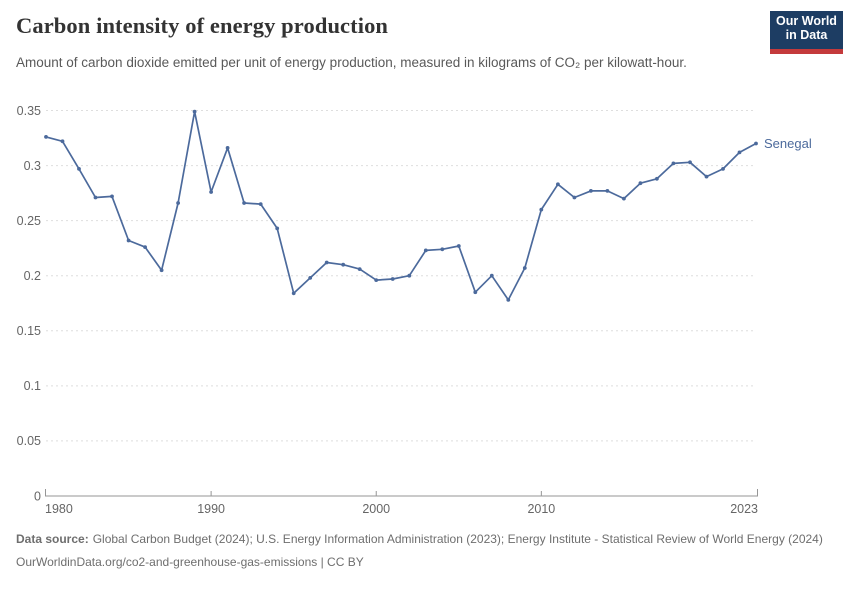 Image resolution: width=850 pixels, height=600 pixels. I want to click on y-tick-label: 0.2, so click(32, 276).